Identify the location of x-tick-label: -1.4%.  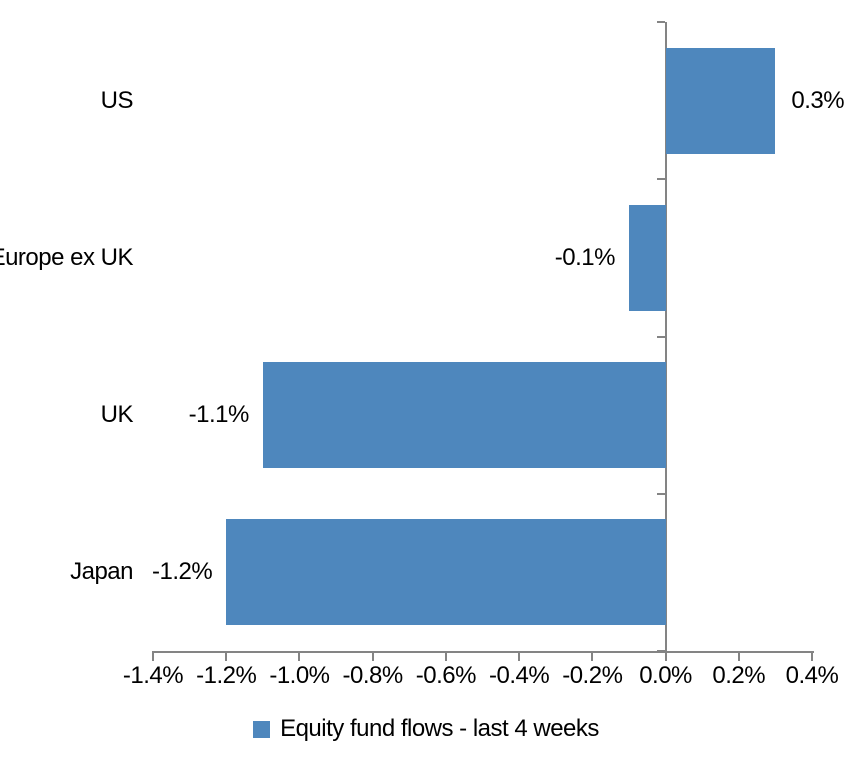
(153, 675).